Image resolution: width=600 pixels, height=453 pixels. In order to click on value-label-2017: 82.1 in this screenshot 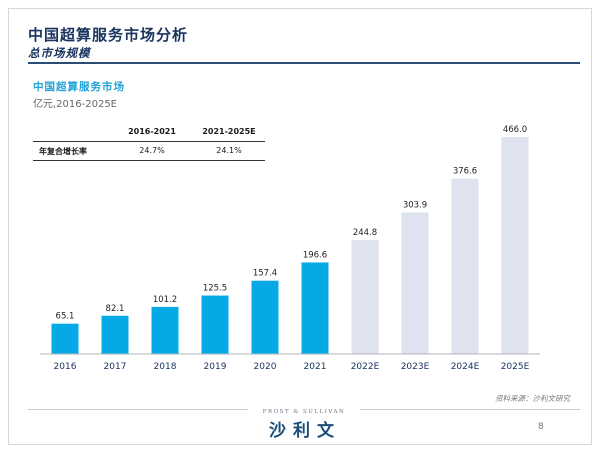, I will do `click(115, 309)`.